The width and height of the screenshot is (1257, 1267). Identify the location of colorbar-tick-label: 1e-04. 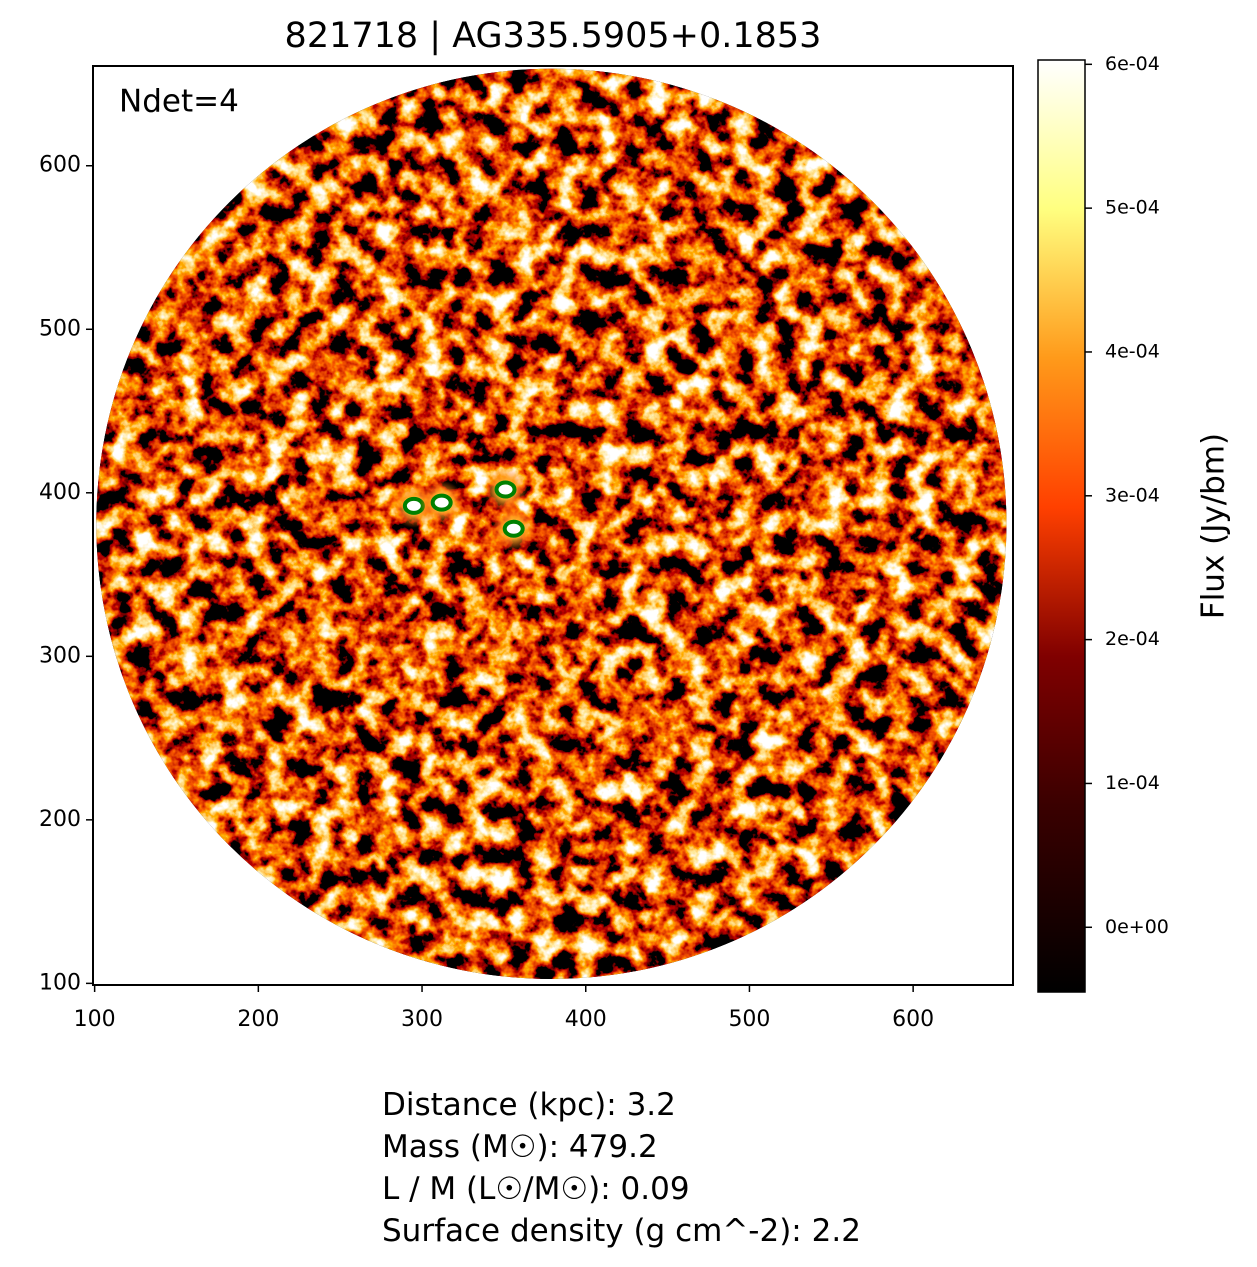
(1132, 783).